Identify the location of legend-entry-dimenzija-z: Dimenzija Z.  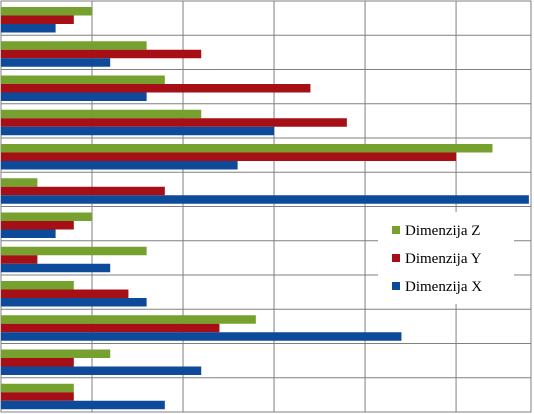
(436, 231).